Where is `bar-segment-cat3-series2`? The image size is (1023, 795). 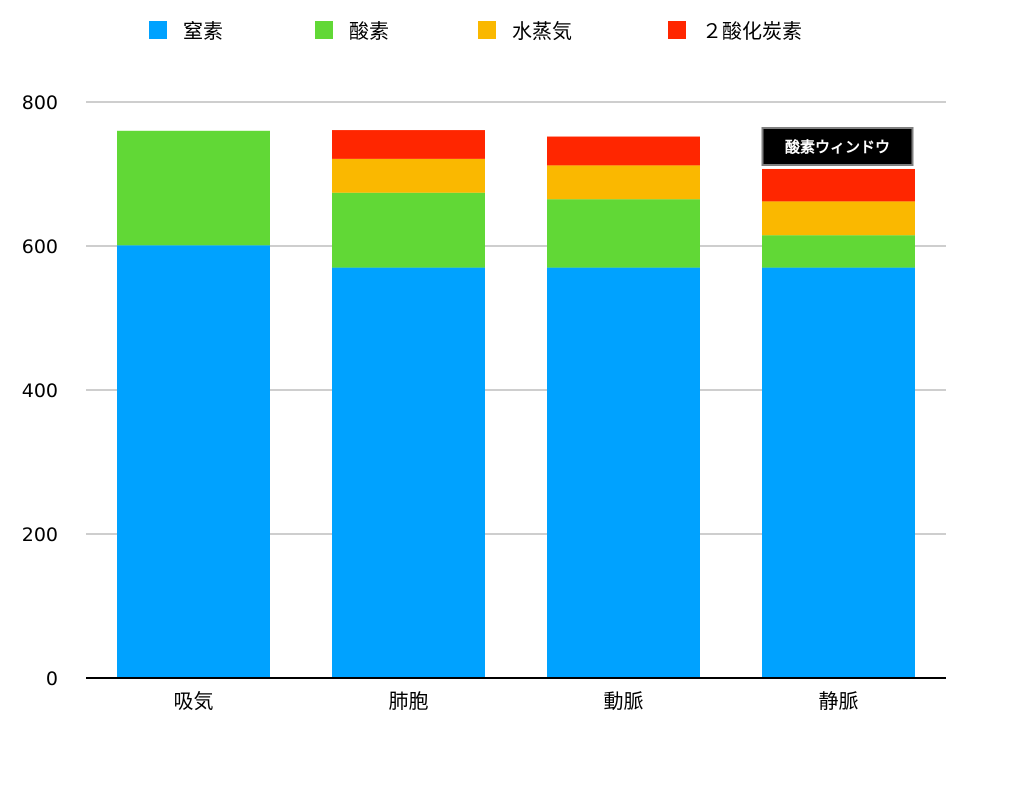 bar-segment-cat3-series2 is located at coordinates (838, 218).